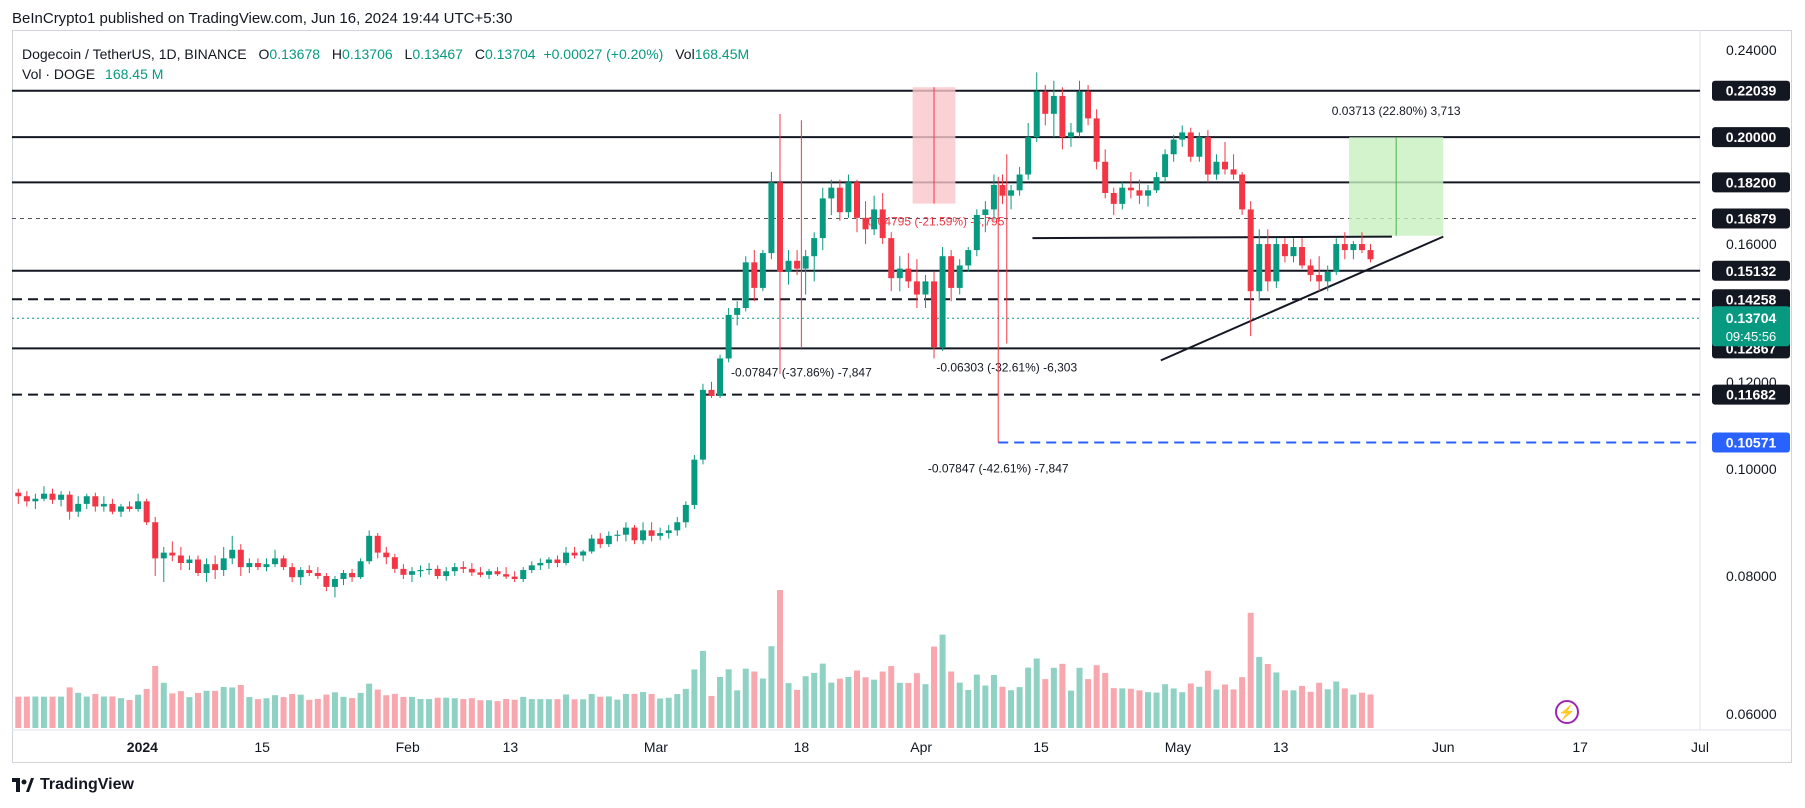 Image resolution: width=1805 pixels, height=808 pixels. I want to click on lightning-icon: ⚡, so click(1567, 712).